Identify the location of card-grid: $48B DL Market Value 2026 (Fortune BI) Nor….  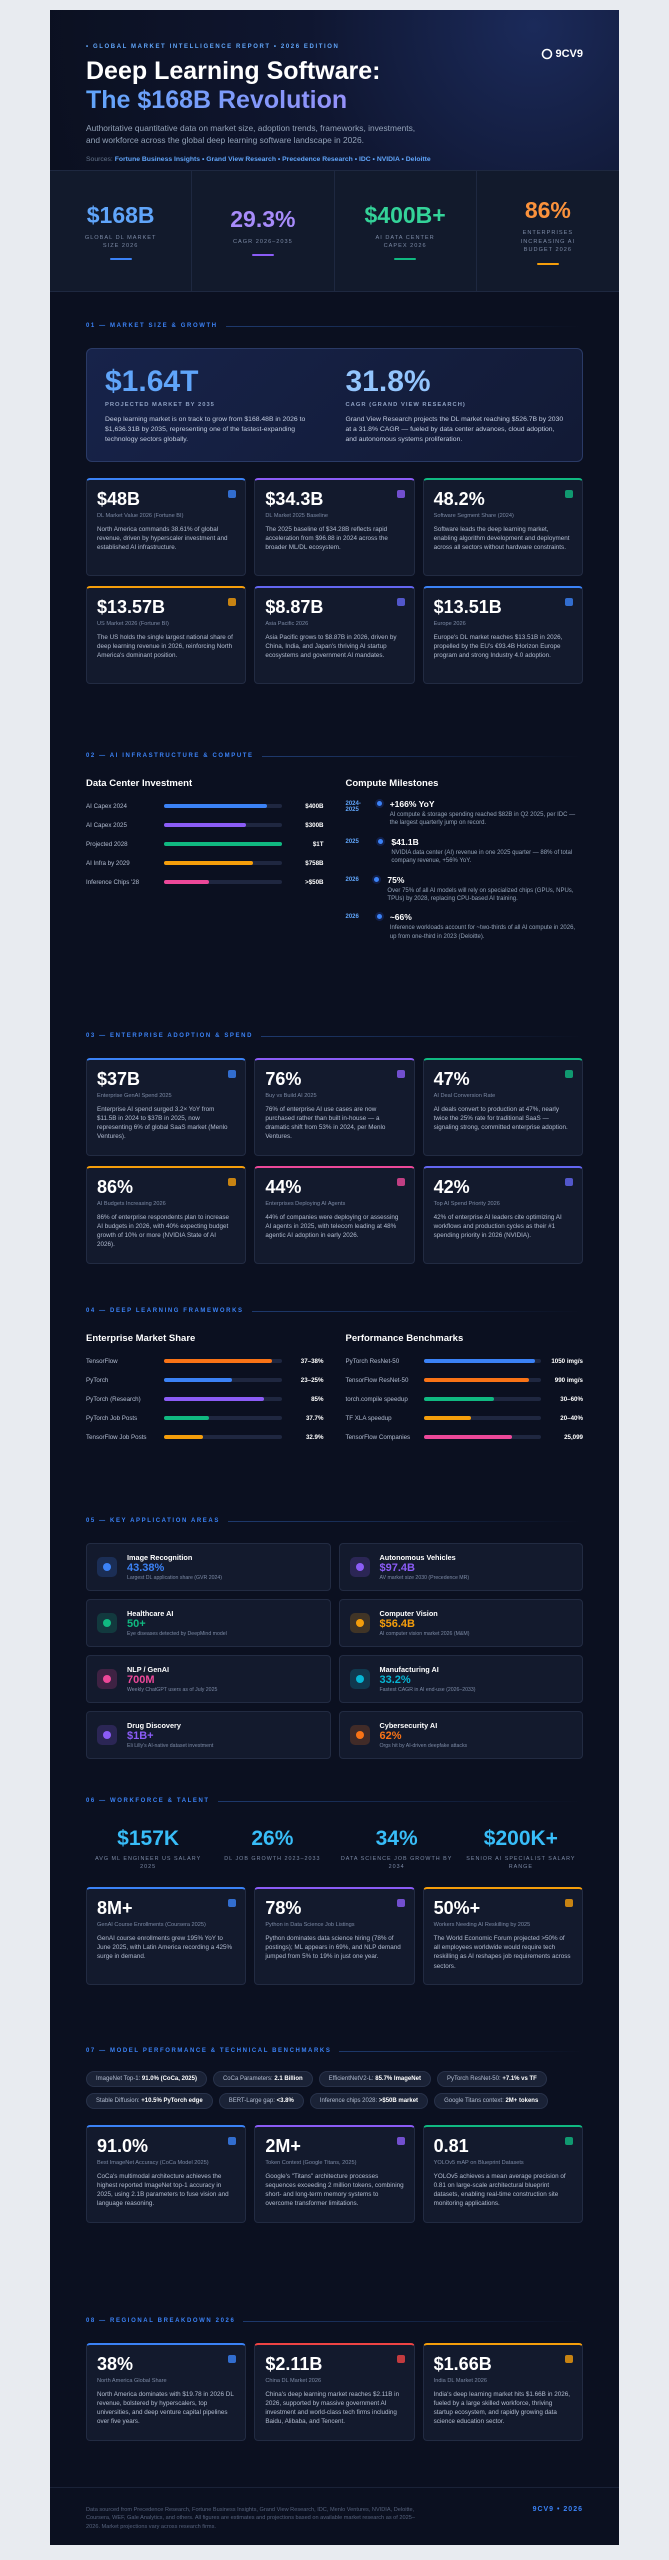
(334, 580).